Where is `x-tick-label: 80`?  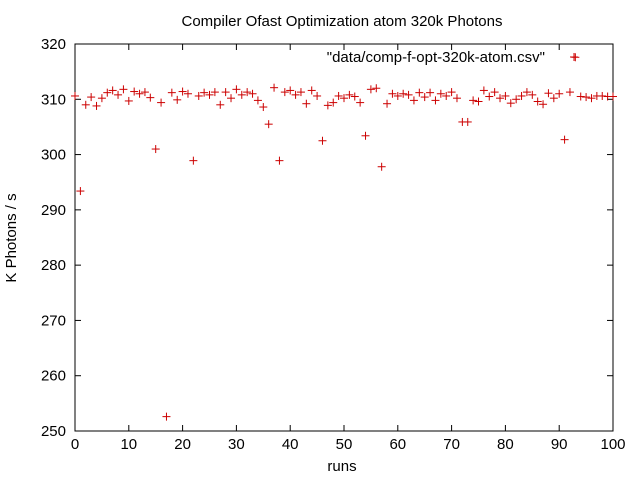 x-tick-label: 80 is located at coordinates (505, 444).